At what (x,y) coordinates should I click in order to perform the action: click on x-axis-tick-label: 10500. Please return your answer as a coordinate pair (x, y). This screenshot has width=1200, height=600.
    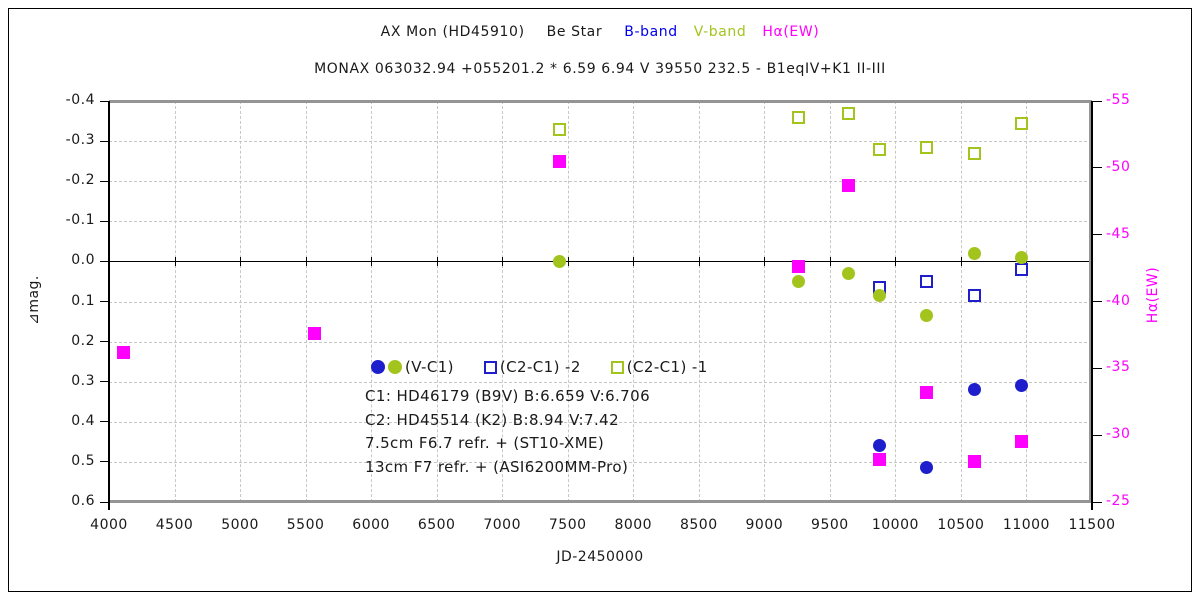
    Looking at the image, I should click on (961, 525).